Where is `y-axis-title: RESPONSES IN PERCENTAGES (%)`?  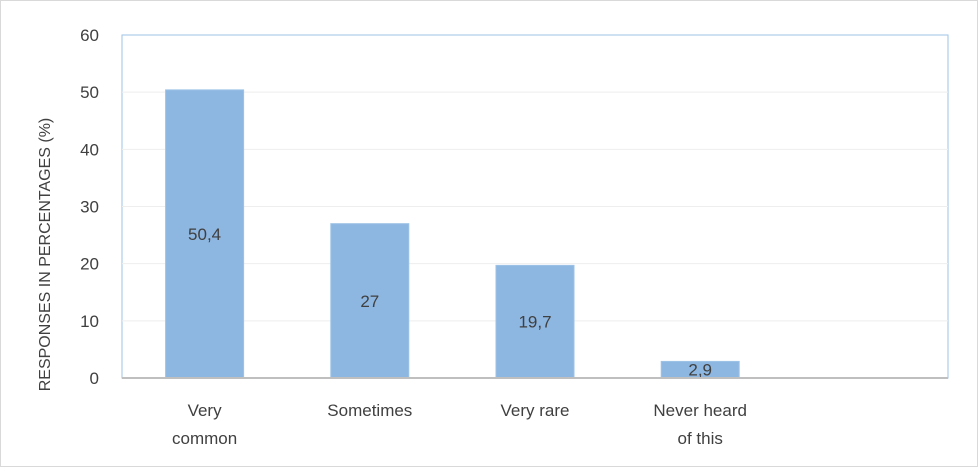 y-axis-title: RESPONSES IN PERCENTAGES (%) is located at coordinates (45, 255).